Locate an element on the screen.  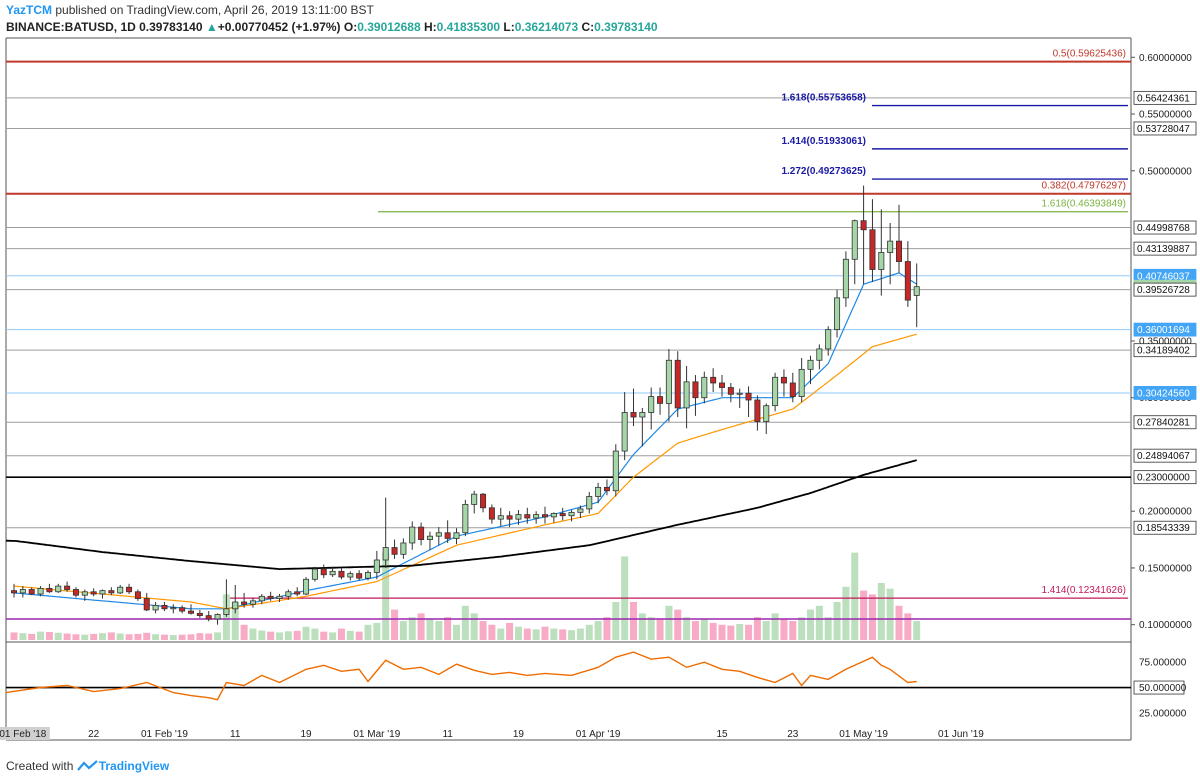
price-label: 0.23000000 is located at coordinates (1163, 478).